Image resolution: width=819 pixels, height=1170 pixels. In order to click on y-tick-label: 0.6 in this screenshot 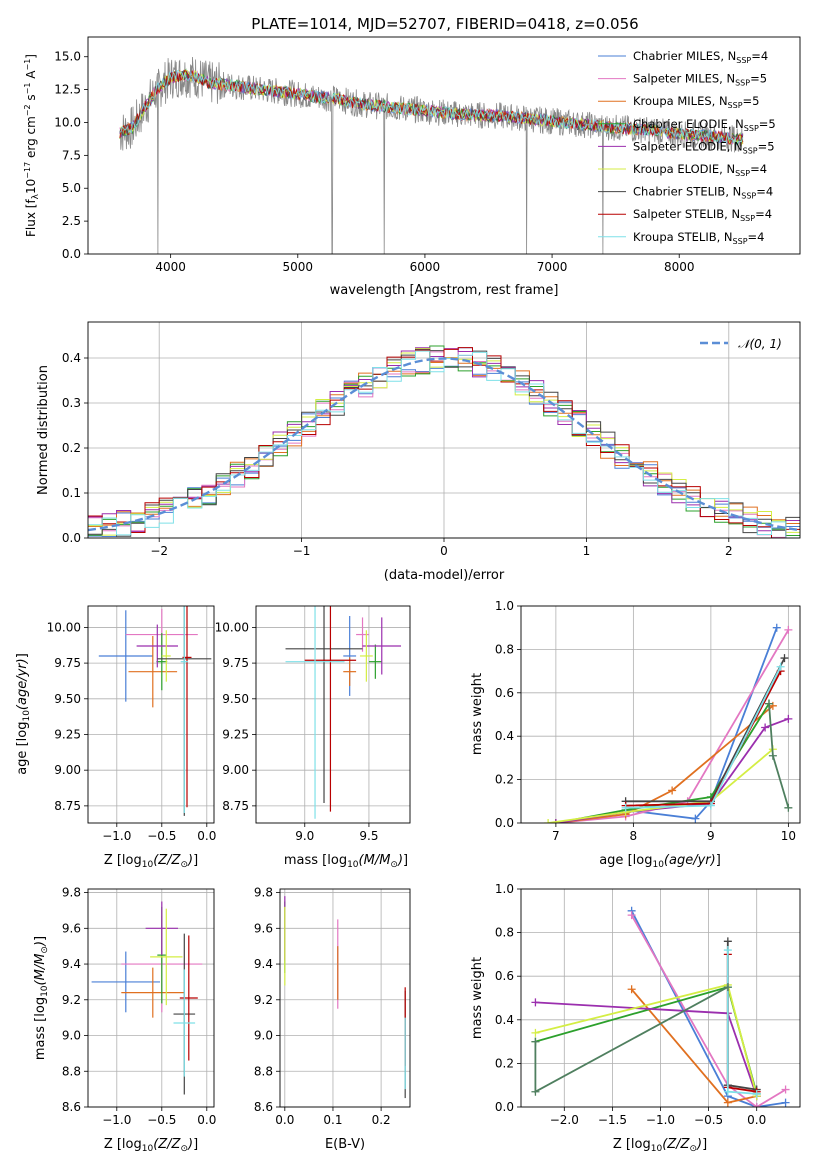, I will do `click(504, 693)`.